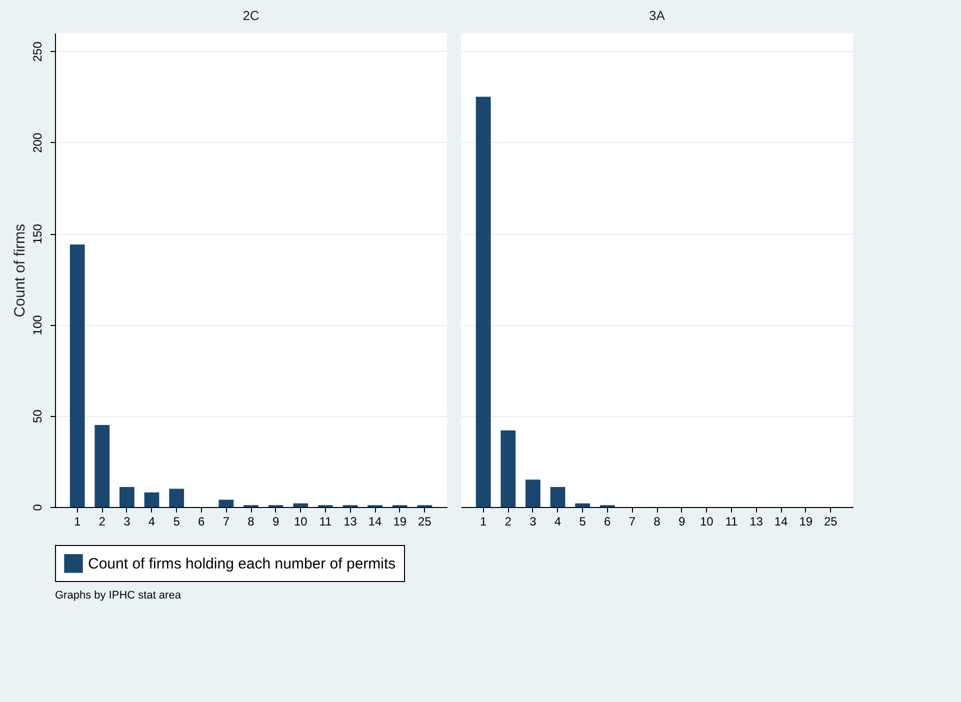 Image resolution: width=961 pixels, height=702 pixels. Describe the element at coordinates (118, 596) in the screenshot. I see `text: Graphs by IPHC stat area` at that location.